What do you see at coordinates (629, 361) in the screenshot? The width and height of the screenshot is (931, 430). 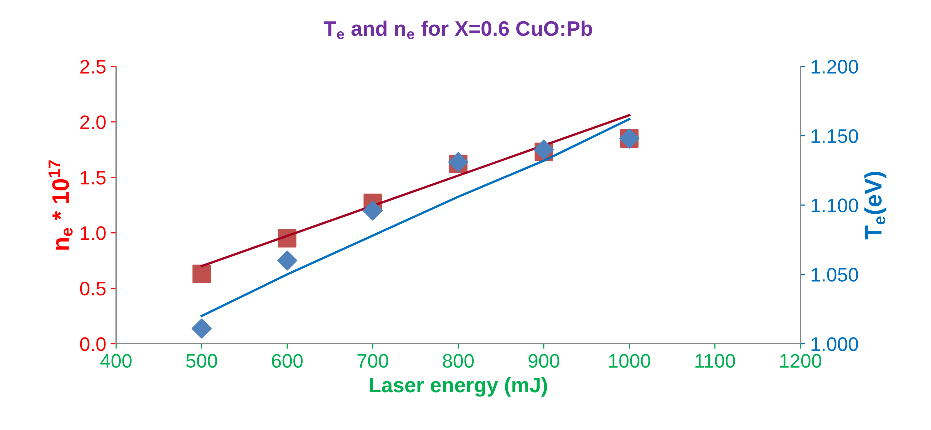 I see `x-tick-label: 1000` at bounding box center [629, 361].